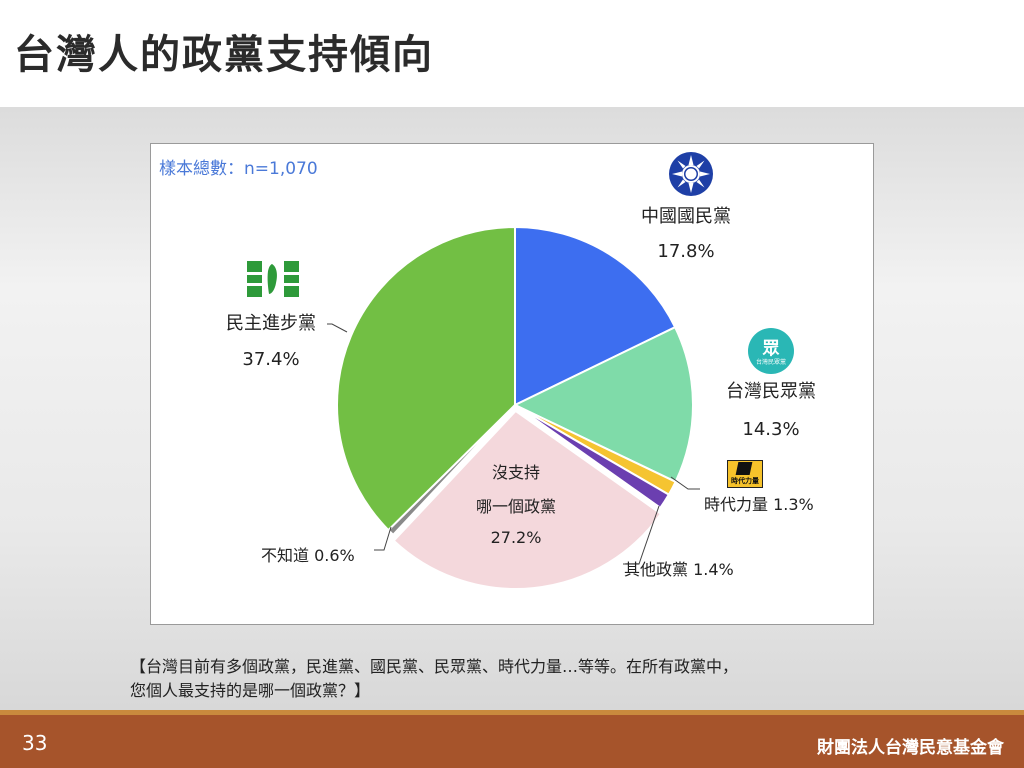 This screenshot has width=1024, height=768. Describe the element at coordinates (771, 351) in the screenshot. I see `tpp-logo-icon: 眾 台灣民眾黨` at that location.